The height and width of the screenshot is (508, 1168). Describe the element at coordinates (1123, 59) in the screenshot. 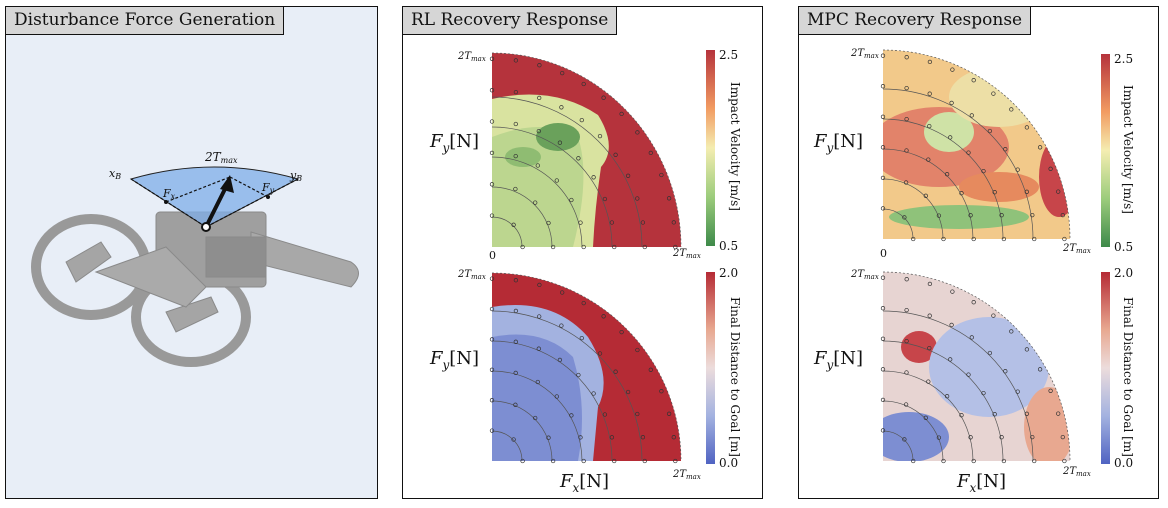

I see `mpc-velocity-max: 2.5` at that location.